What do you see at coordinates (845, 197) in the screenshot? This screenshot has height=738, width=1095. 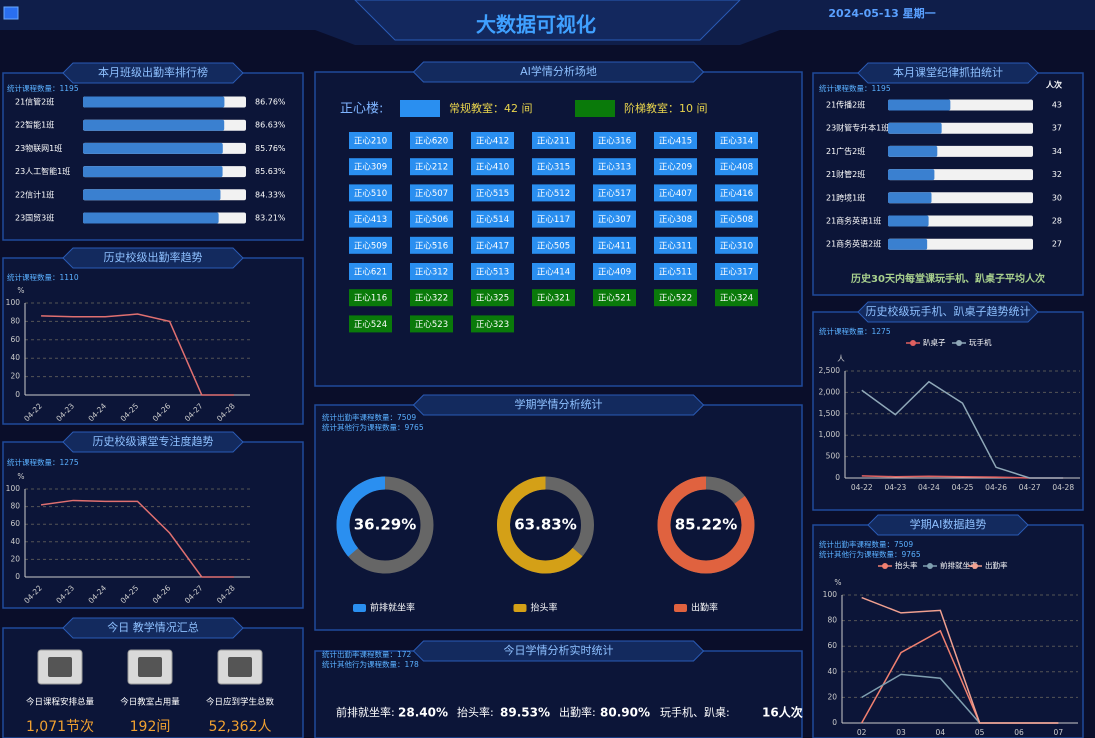 I see `row-label: 21跨境1班` at bounding box center [845, 197].